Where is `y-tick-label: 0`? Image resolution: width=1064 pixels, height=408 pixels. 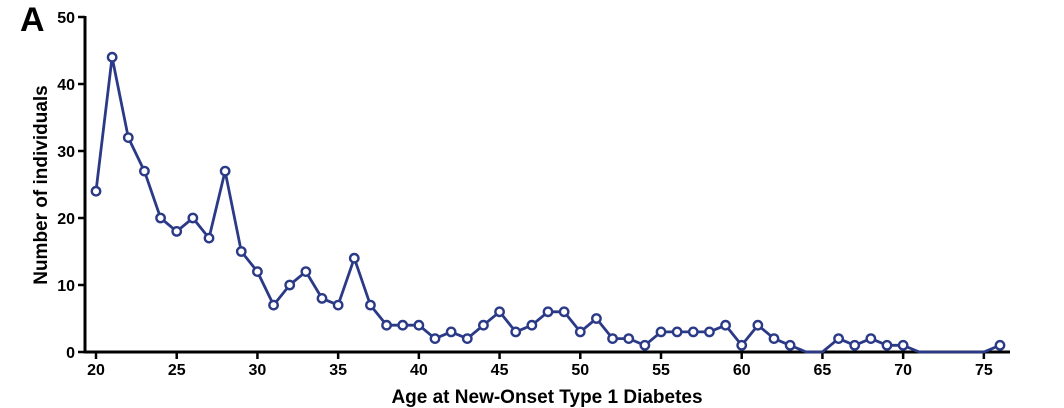 y-tick-label: 0 is located at coordinates (70, 353).